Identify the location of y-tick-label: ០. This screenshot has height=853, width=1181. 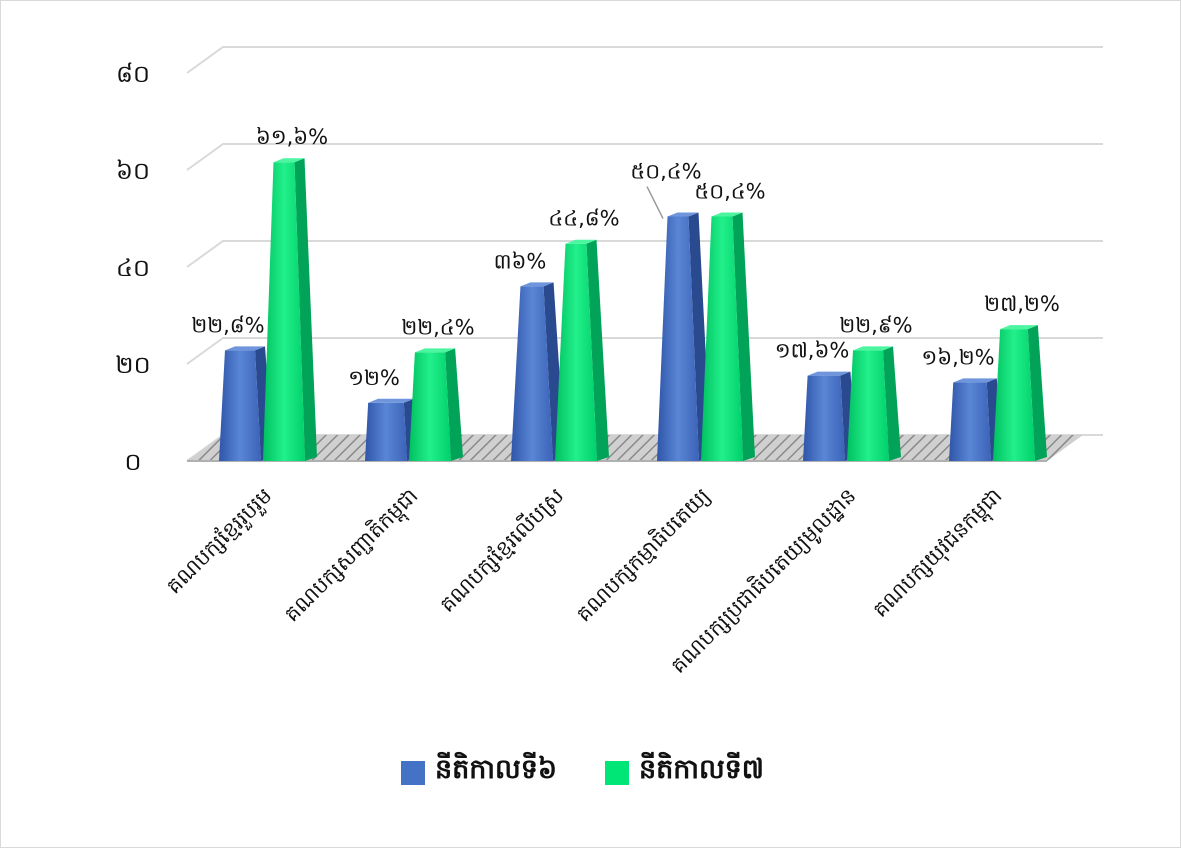
(133, 462).